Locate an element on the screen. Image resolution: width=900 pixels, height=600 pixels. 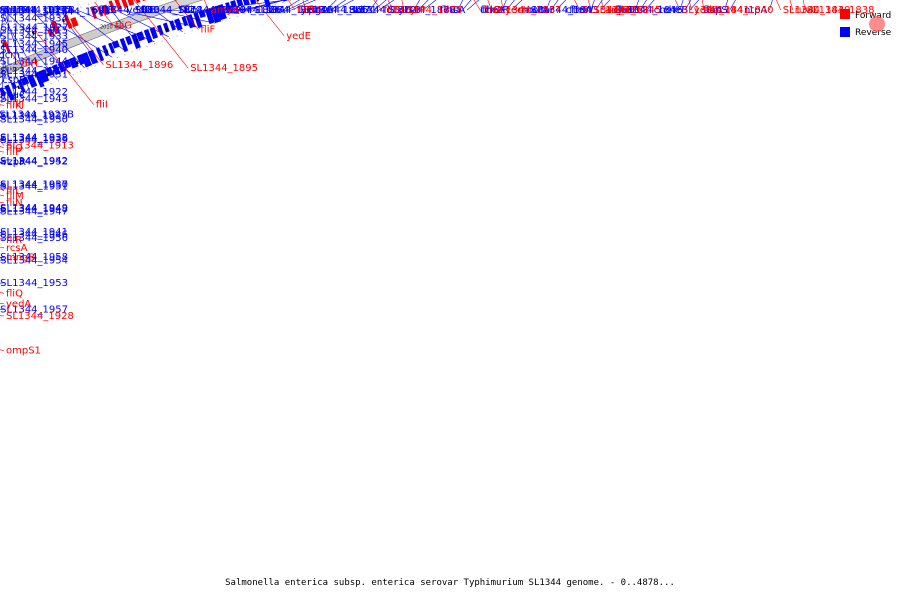
gene-label: SL1344_1840 is located at coordinates (740, 10).